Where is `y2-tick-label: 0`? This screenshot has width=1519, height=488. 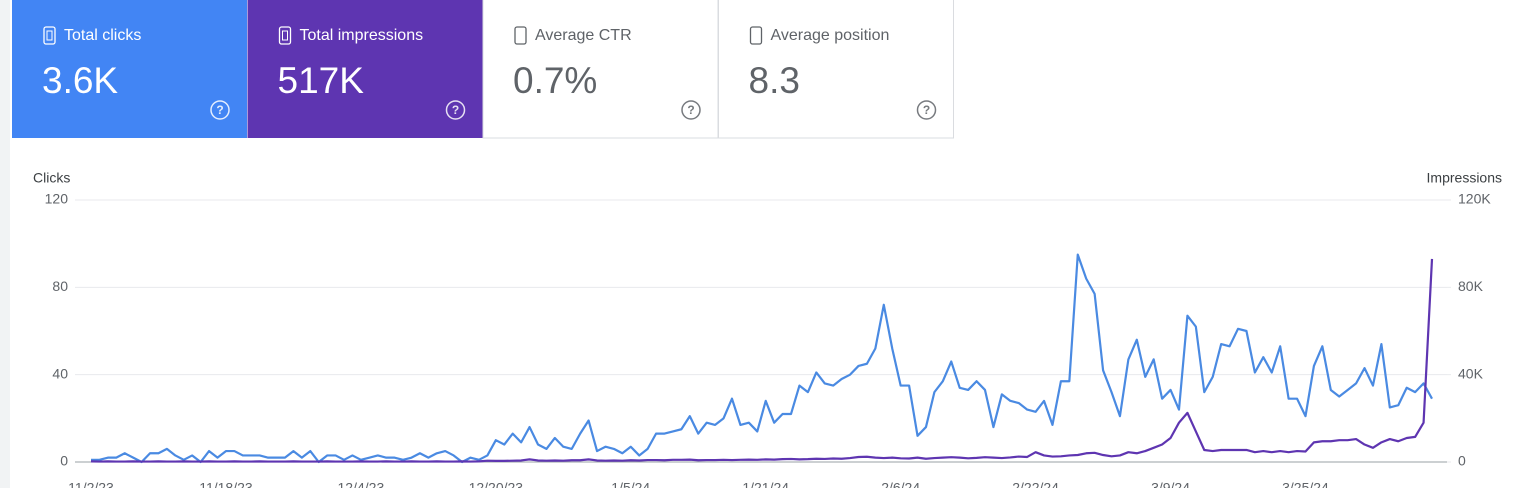
y2-tick-label: 0 is located at coordinates (1462, 461).